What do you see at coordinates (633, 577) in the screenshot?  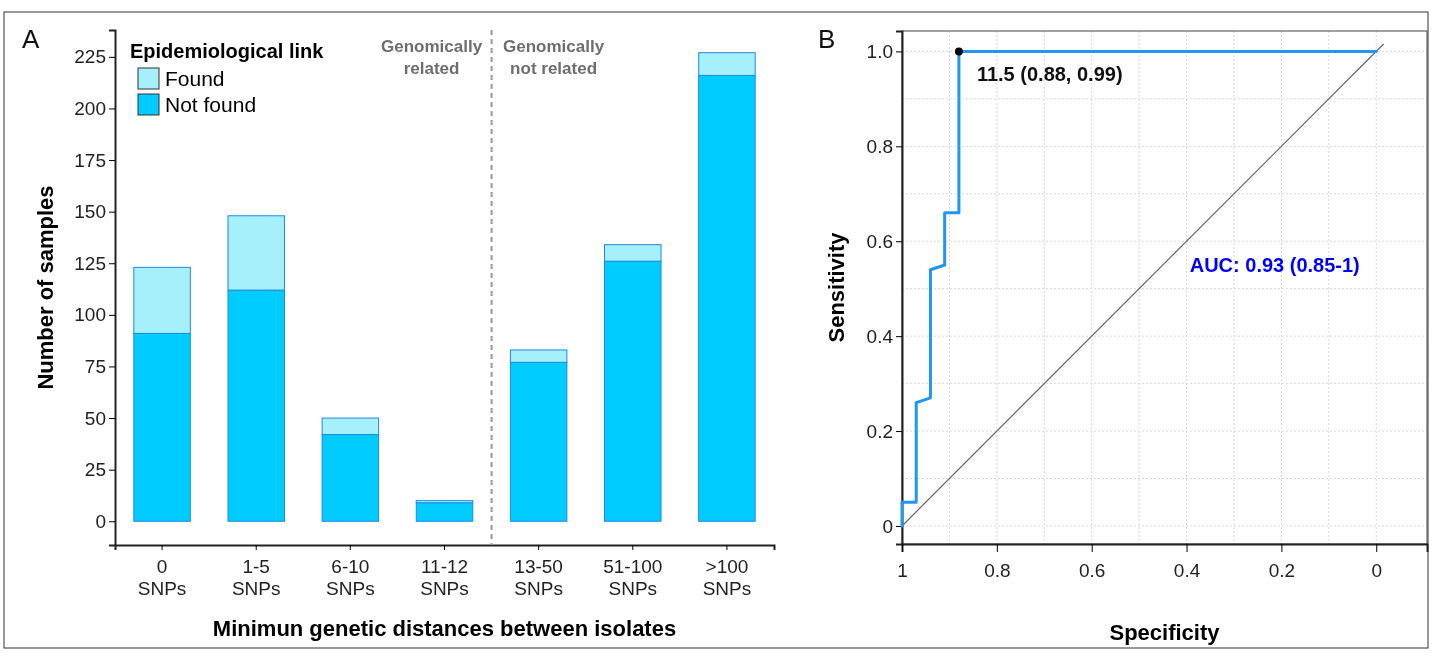 I see `x-tick-label: 51-100 SNPs` at bounding box center [633, 577].